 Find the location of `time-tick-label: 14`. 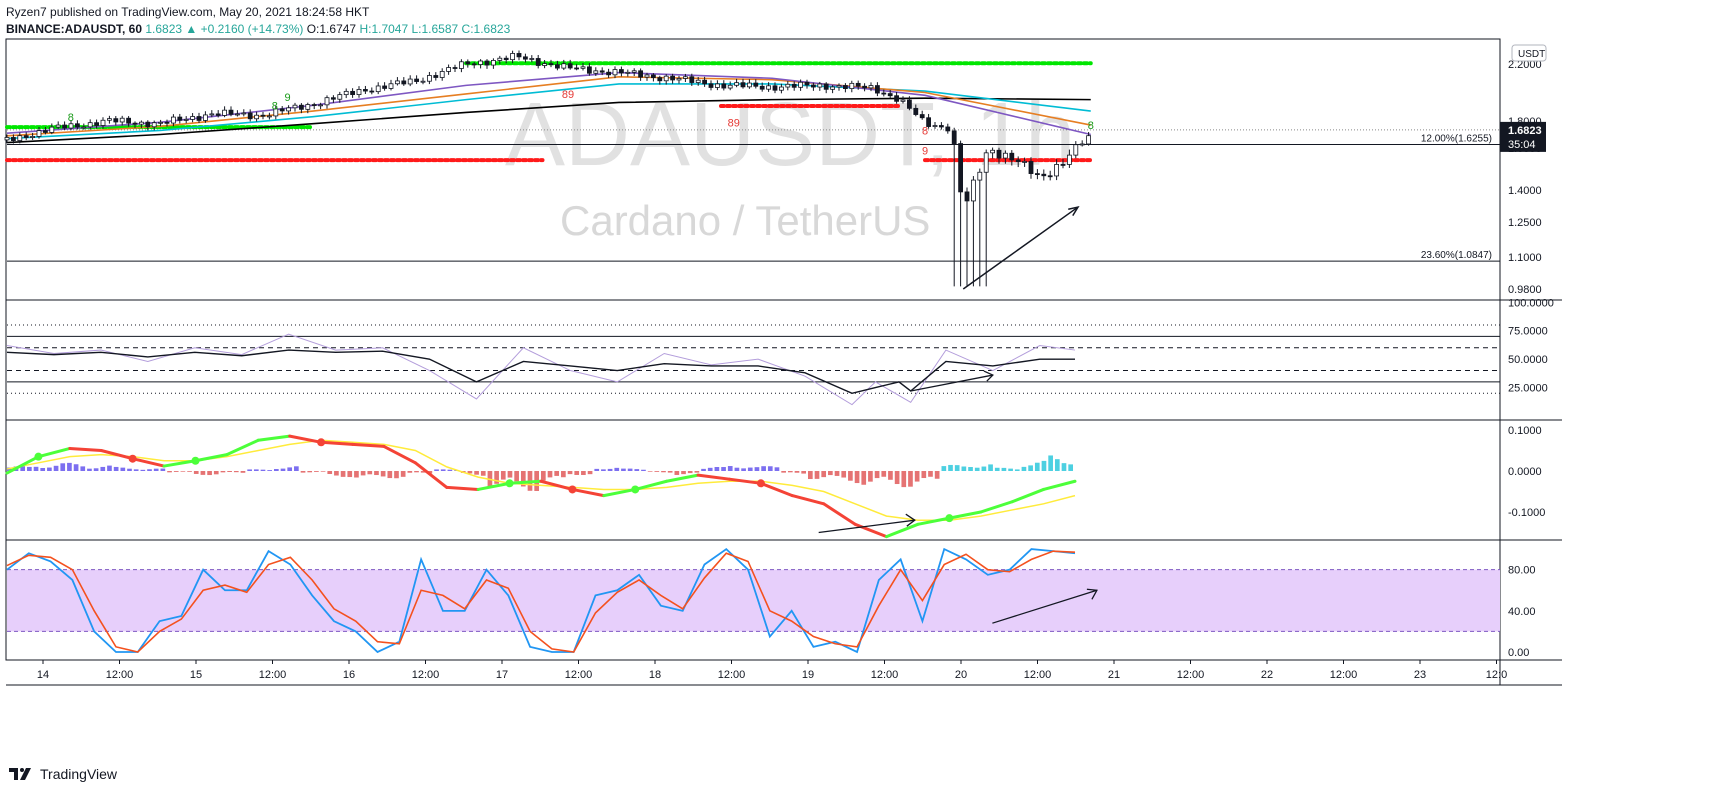

time-tick-label: 14 is located at coordinates (43, 675).